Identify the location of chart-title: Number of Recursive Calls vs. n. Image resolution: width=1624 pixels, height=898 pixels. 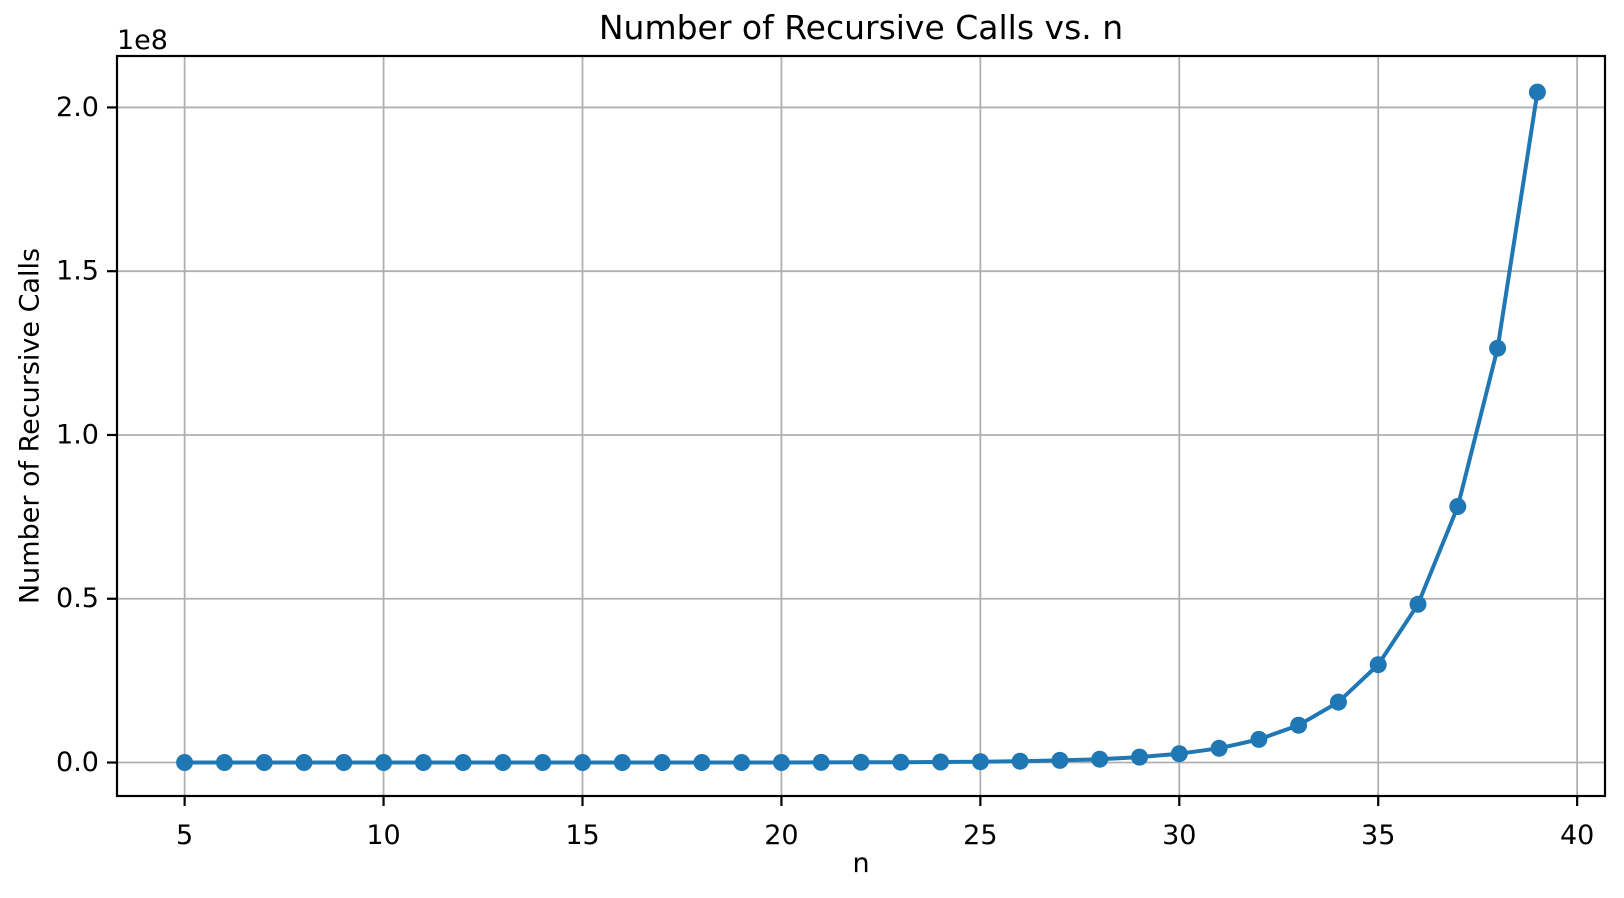
(861, 27).